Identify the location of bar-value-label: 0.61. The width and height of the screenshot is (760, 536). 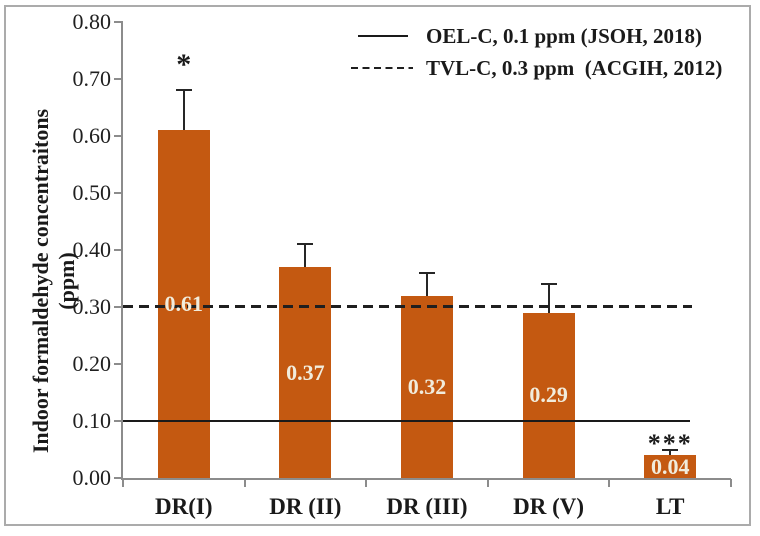
(184, 304).